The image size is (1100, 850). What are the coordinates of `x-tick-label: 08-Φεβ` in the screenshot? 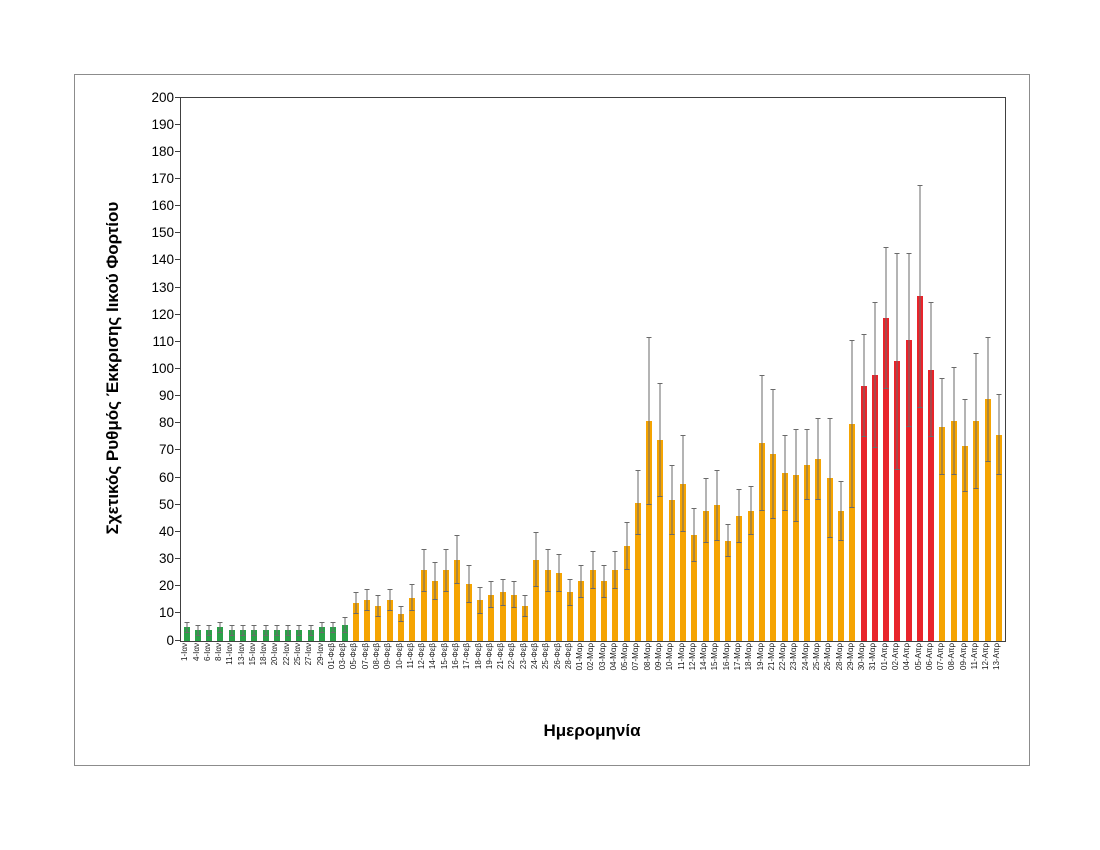 It's located at (377, 656).